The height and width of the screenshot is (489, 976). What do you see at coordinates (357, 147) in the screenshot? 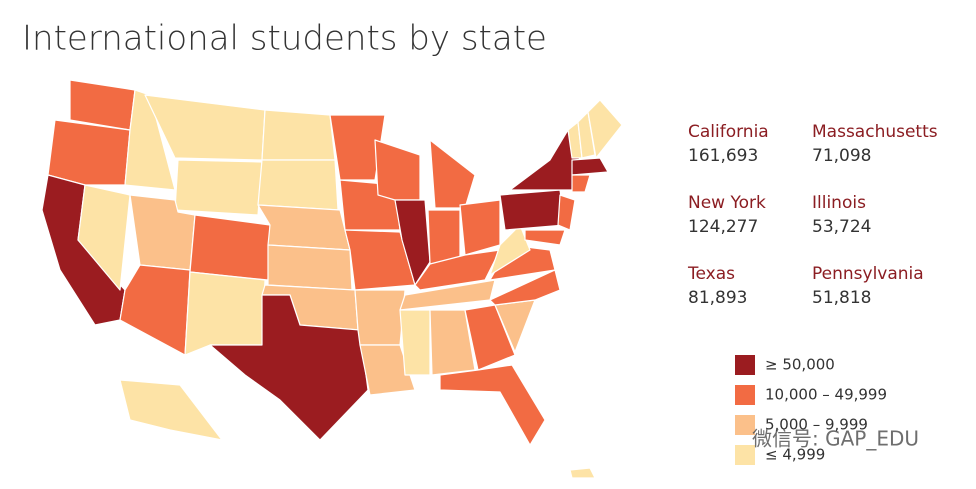
I see `minnesota` at bounding box center [357, 147].